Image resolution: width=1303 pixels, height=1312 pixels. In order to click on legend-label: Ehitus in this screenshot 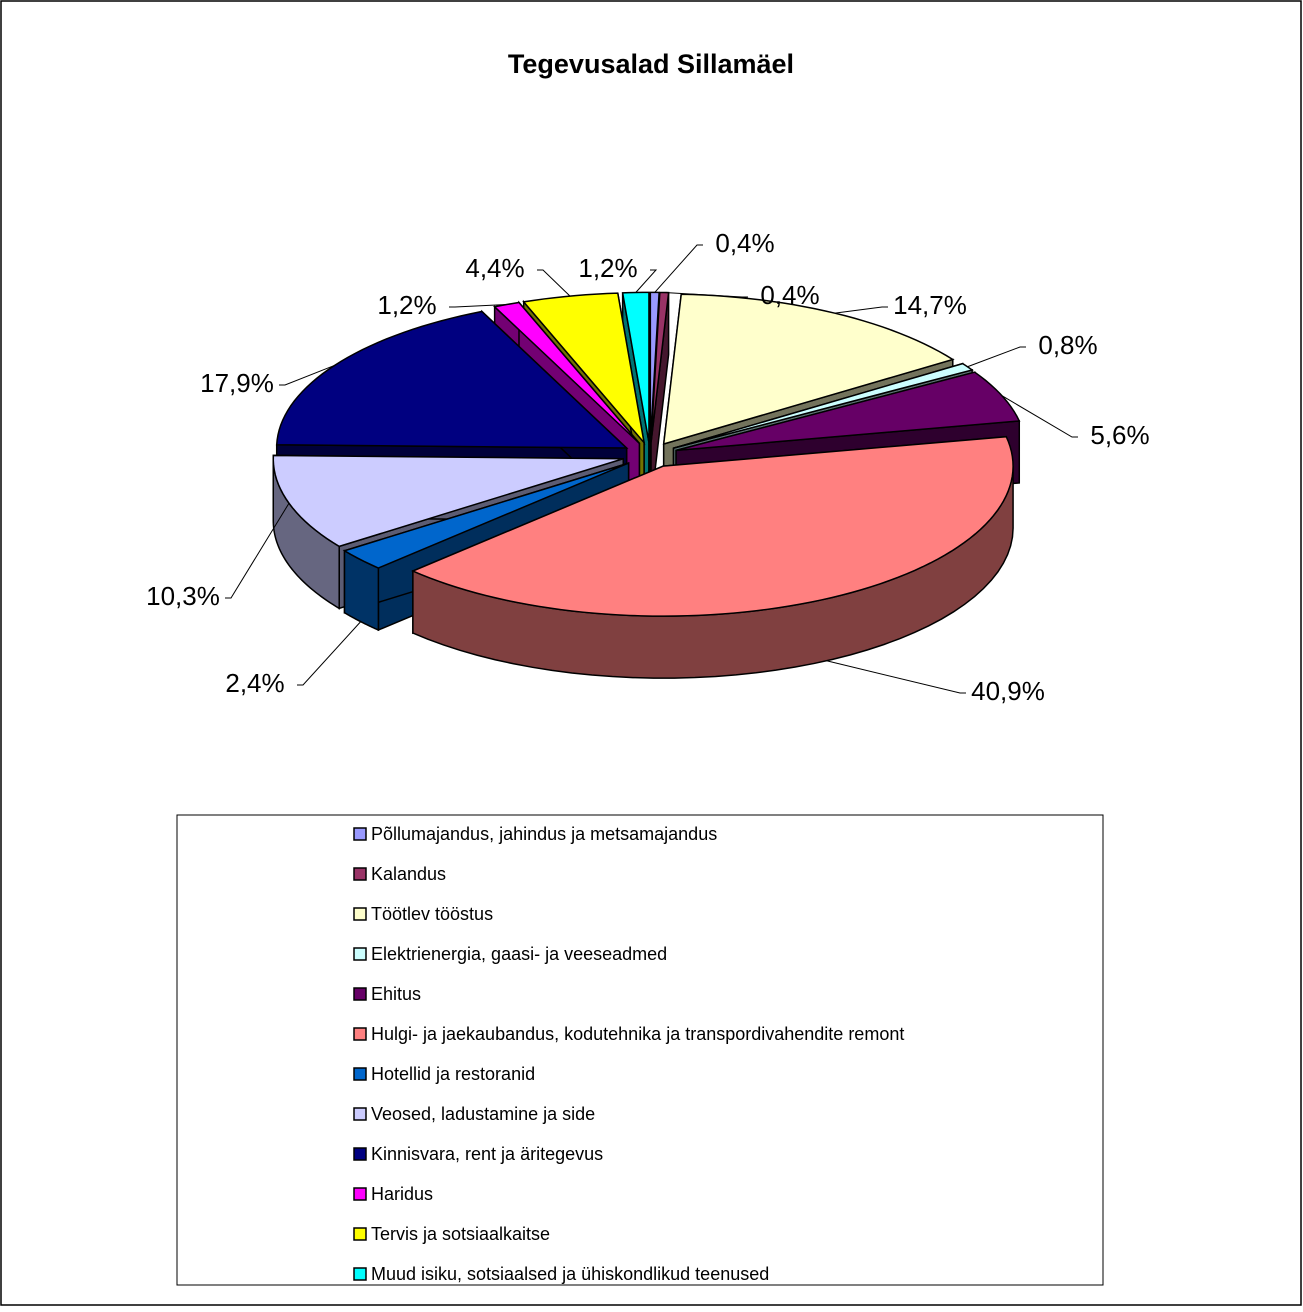, I will do `click(396, 994)`.